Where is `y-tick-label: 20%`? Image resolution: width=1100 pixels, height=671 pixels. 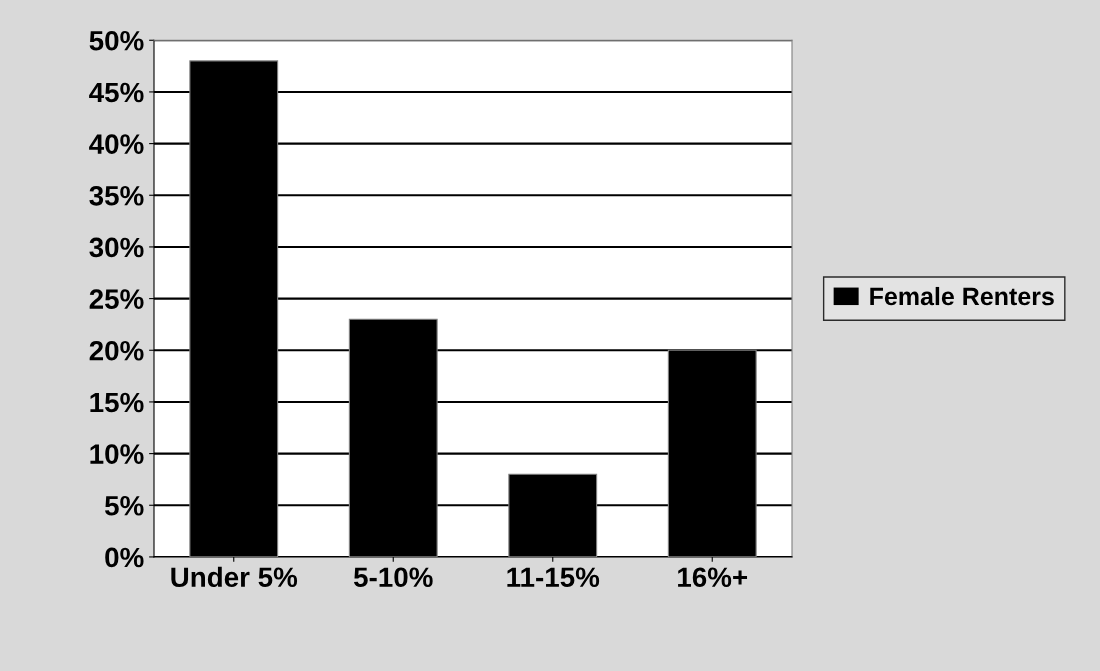 y-tick-label: 20% is located at coordinates (116, 350).